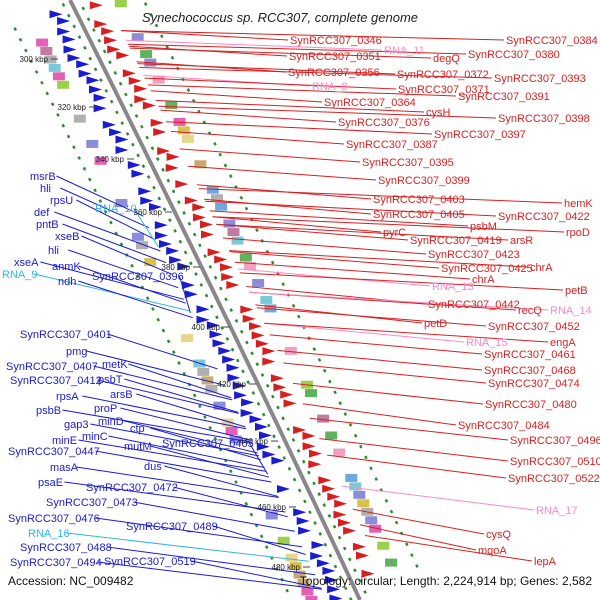 This screenshot has width=600, height=600. I want to click on right-feature-label: SynRCC307_0398, so click(544, 119).